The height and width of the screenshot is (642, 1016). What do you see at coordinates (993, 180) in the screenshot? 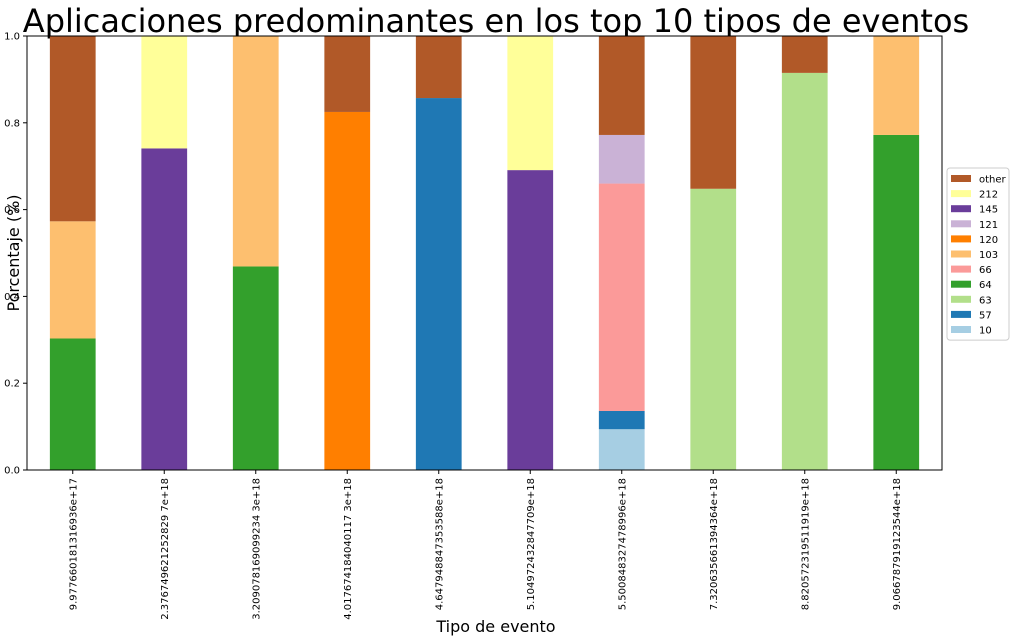
I see `legend-label-other: other` at bounding box center [993, 180].